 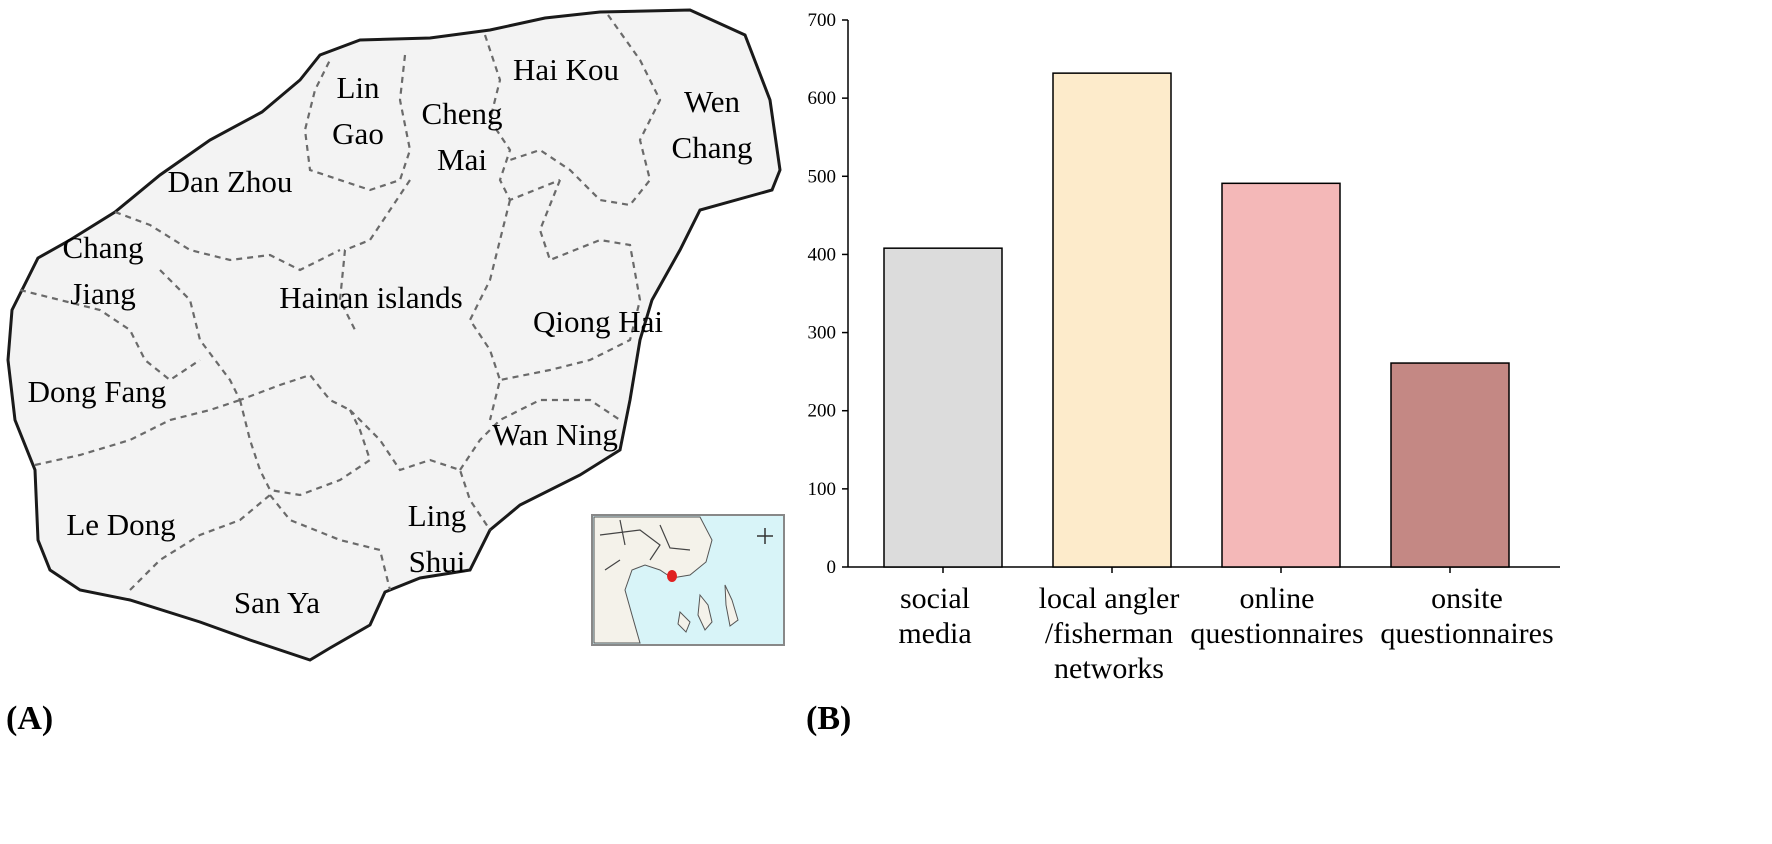 I want to click on panel-label-a: (A), so click(x=30, y=718).